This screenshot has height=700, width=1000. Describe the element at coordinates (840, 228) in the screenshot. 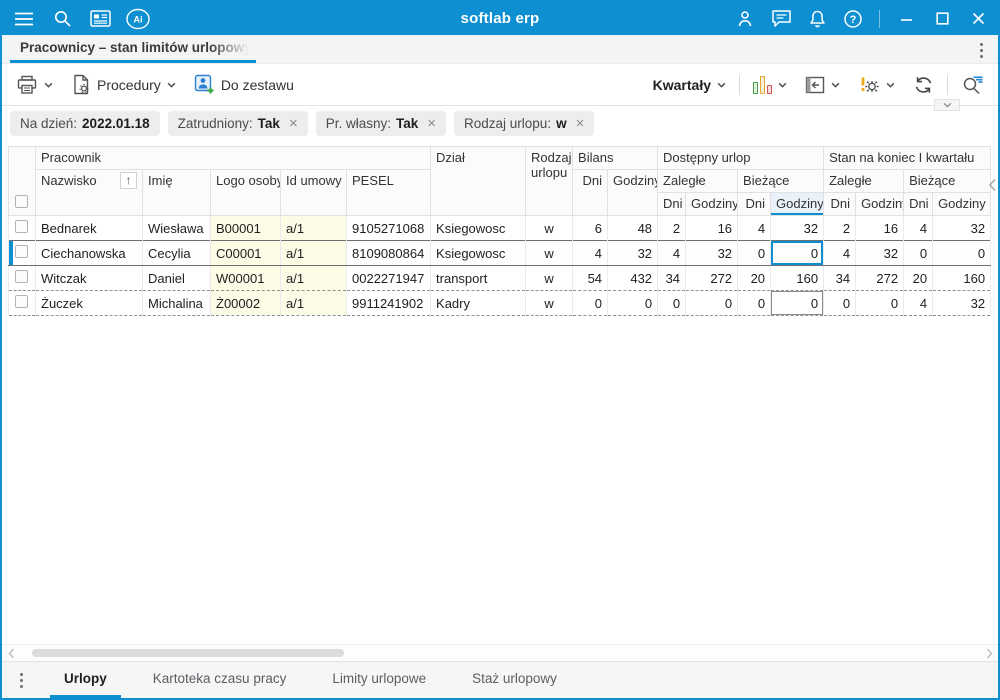

I see `cell-stan-zal-dni: 2` at that location.